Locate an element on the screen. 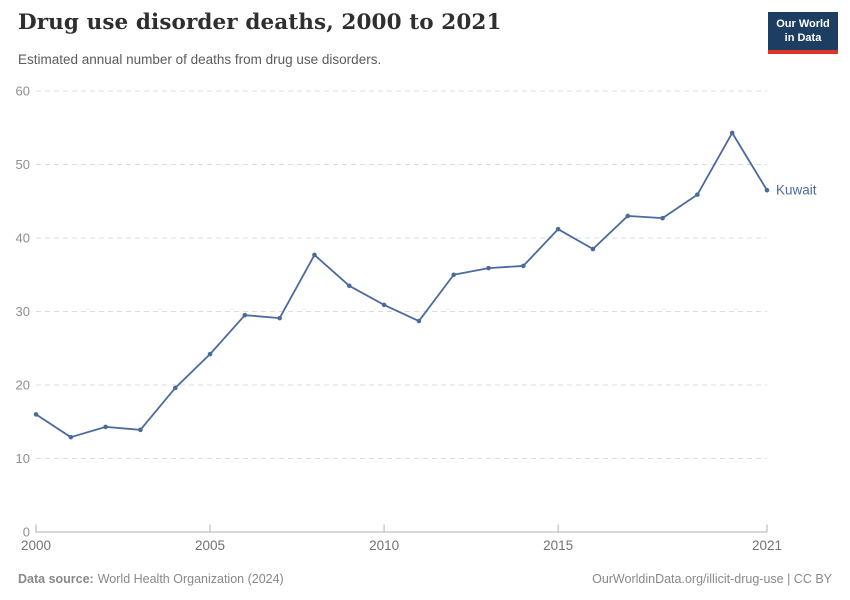 The image size is (850, 600). y-tick-label-60: 60 is located at coordinates (23, 91).